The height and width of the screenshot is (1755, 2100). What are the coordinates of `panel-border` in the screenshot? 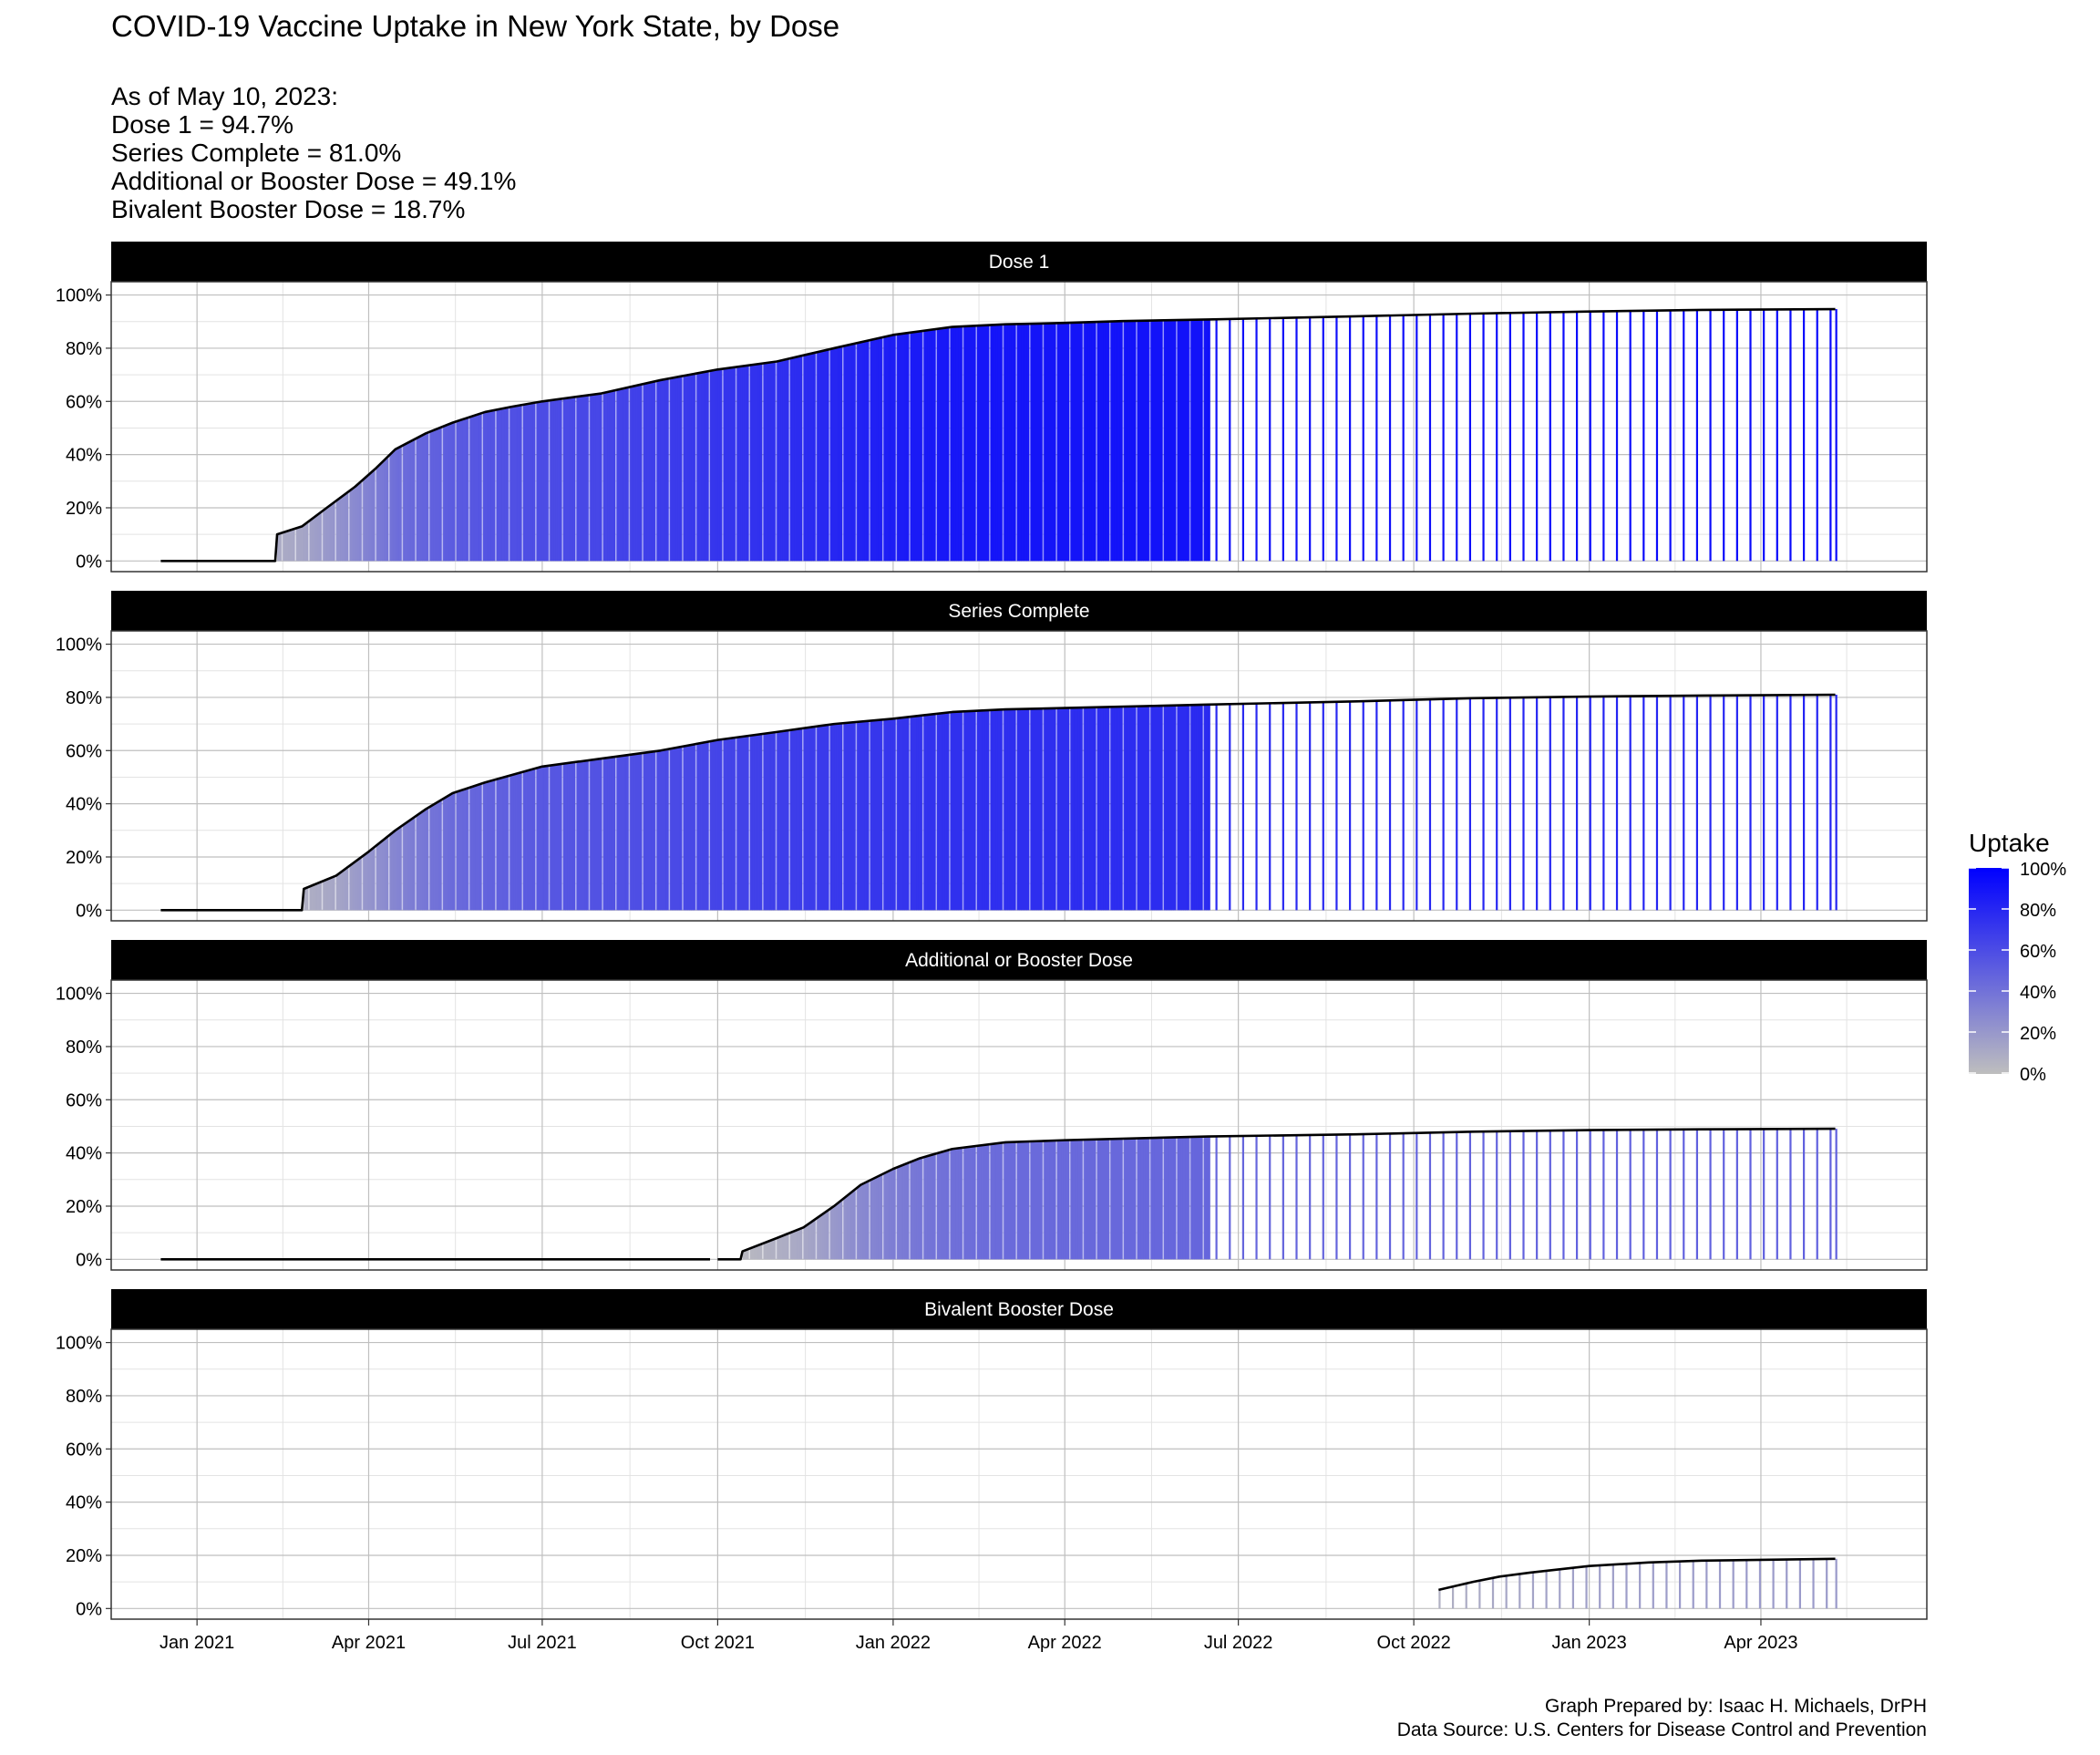 It's located at (1019, 1474).